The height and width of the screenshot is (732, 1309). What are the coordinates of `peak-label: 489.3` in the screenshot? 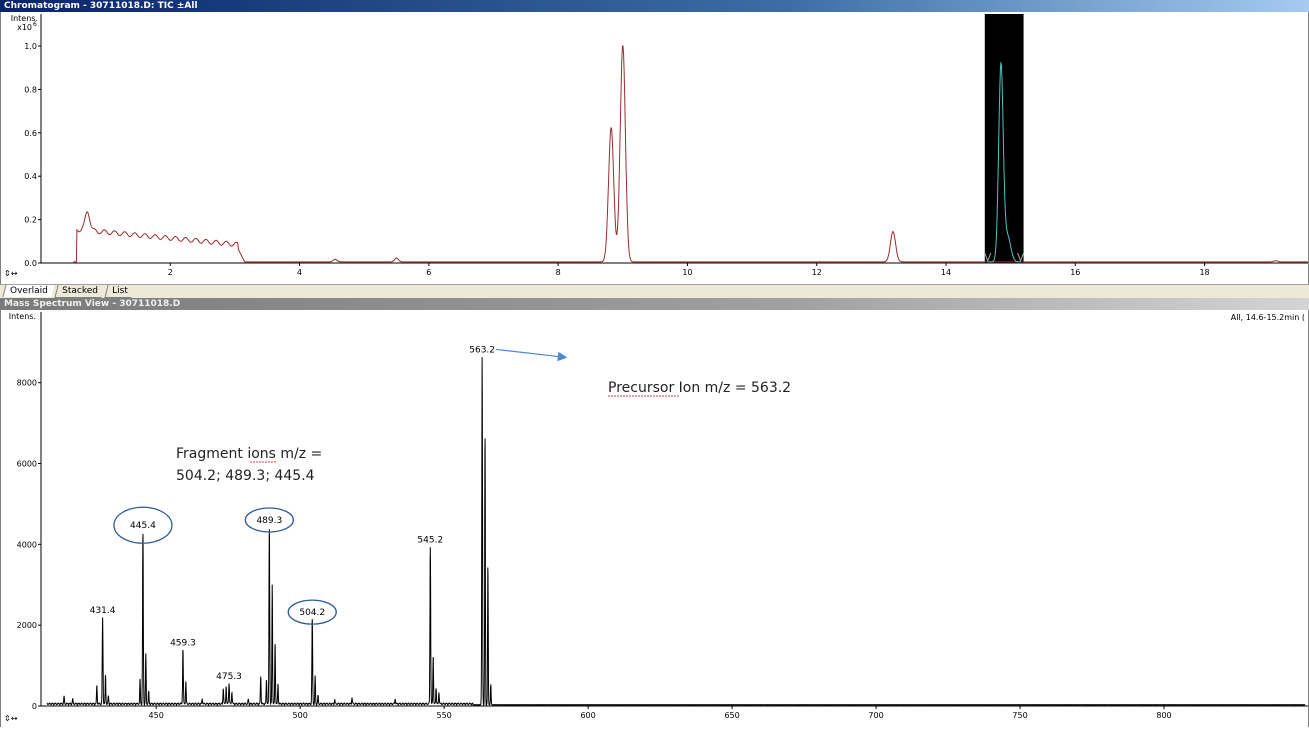 It's located at (269, 521).